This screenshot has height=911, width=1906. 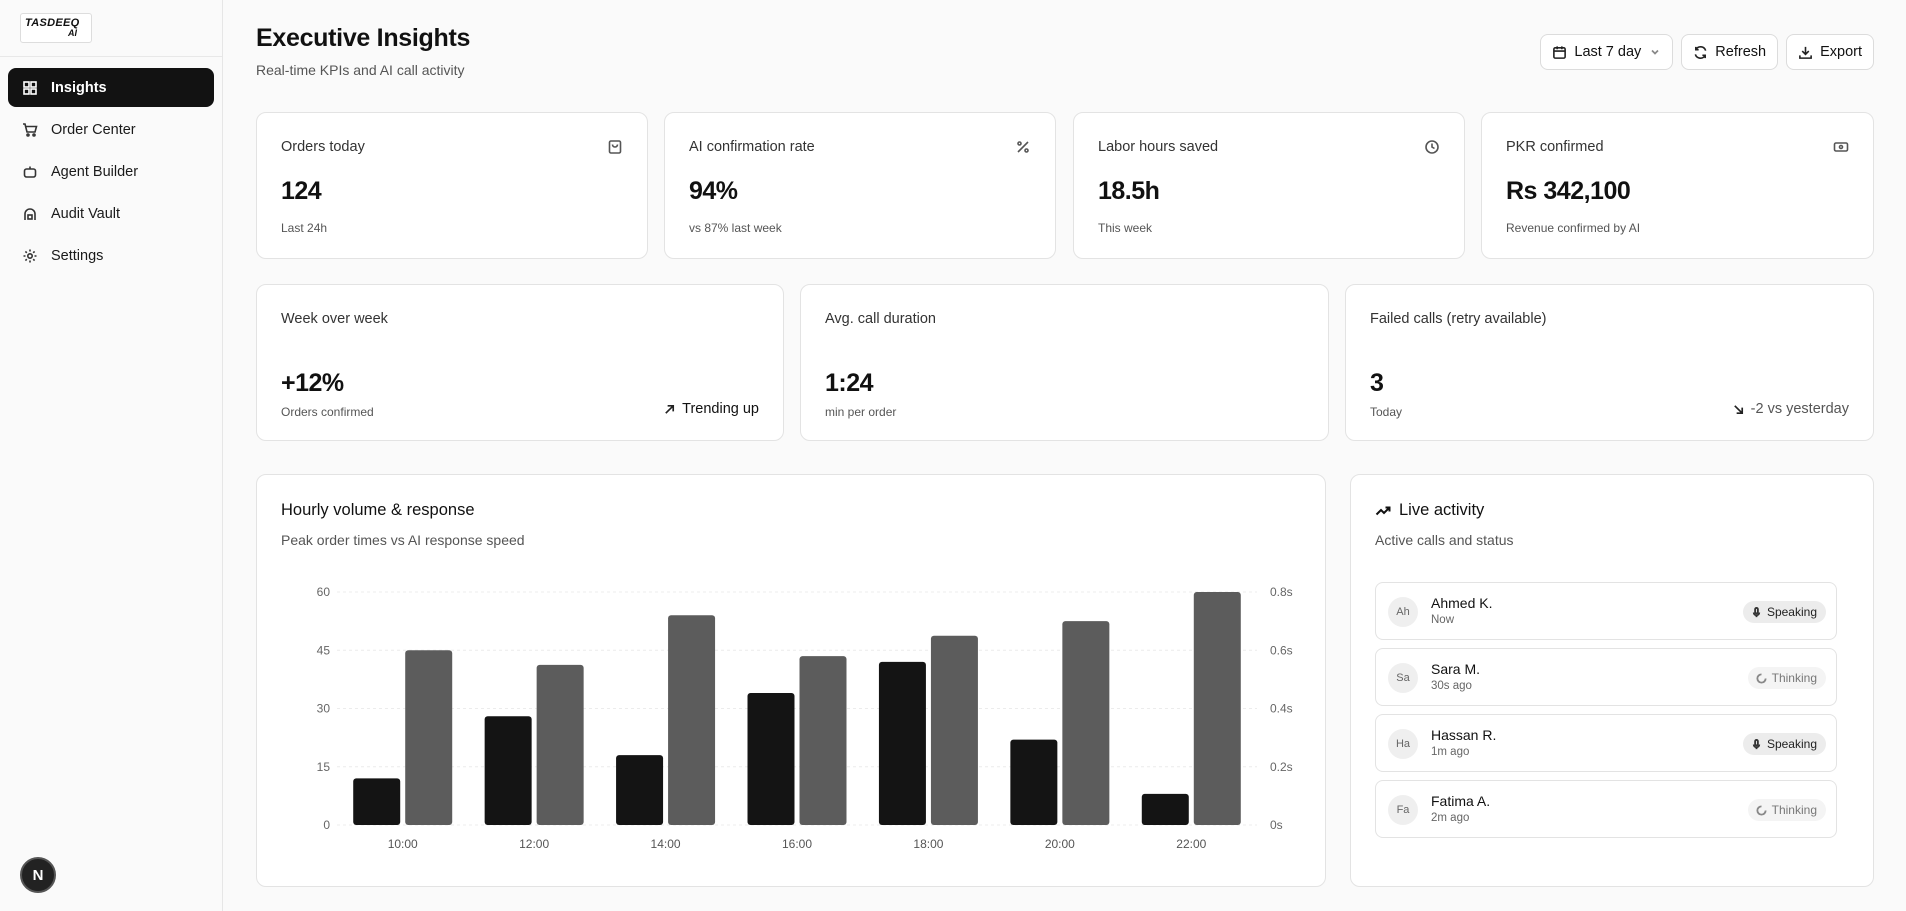 I want to click on caller-name: Sara M., so click(x=1456, y=669).